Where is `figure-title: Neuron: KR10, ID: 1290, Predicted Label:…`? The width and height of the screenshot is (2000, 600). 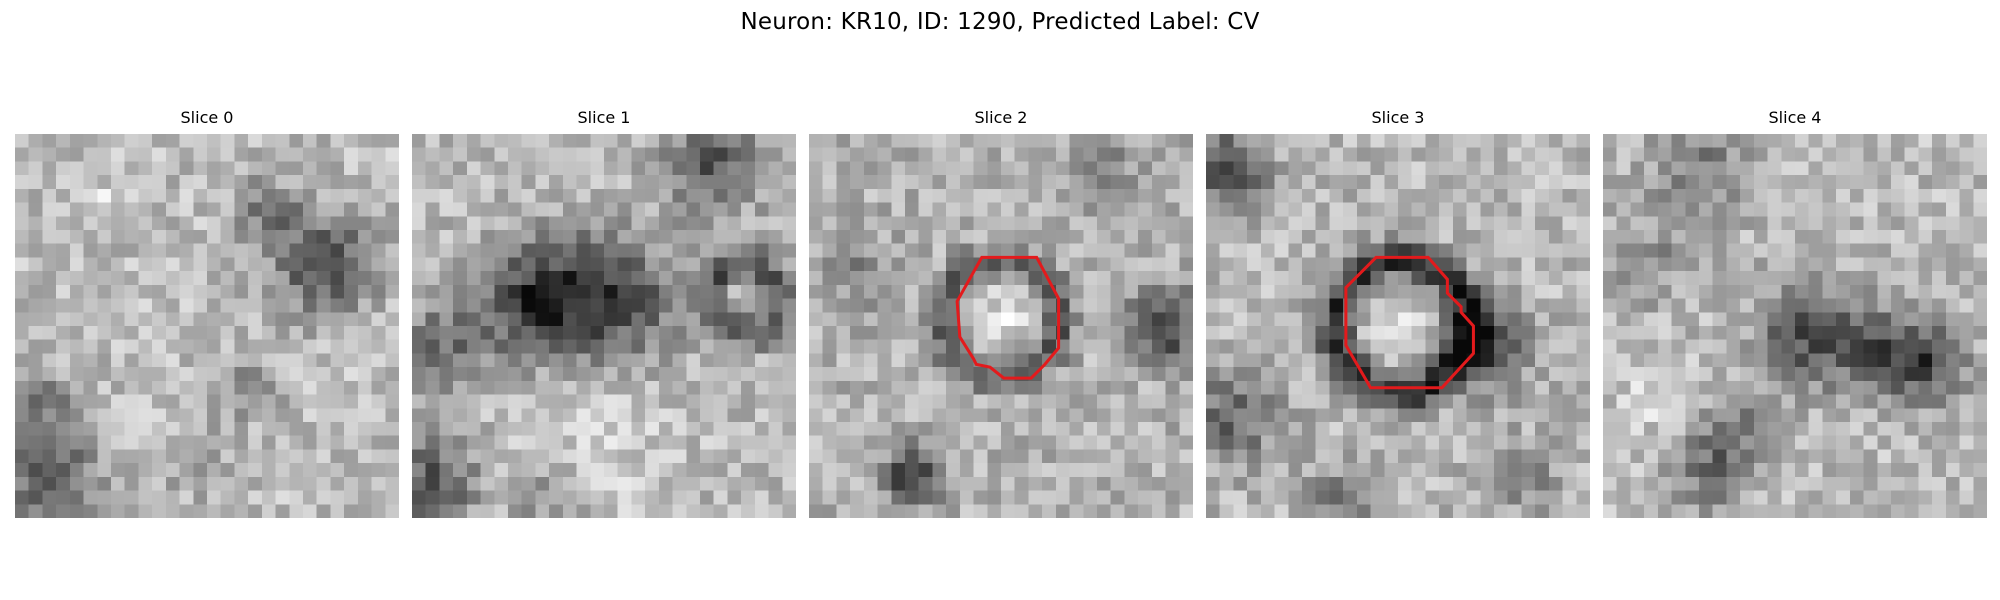
figure-title: Neuron: KR10, ID: 1290, Predicted Label:… is located at coordinates (1000, 22).